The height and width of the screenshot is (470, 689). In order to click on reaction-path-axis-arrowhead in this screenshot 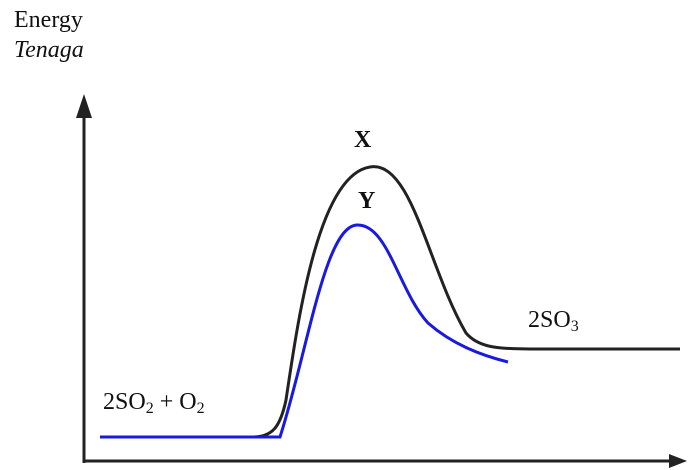, I will do `click(678, 461)`.